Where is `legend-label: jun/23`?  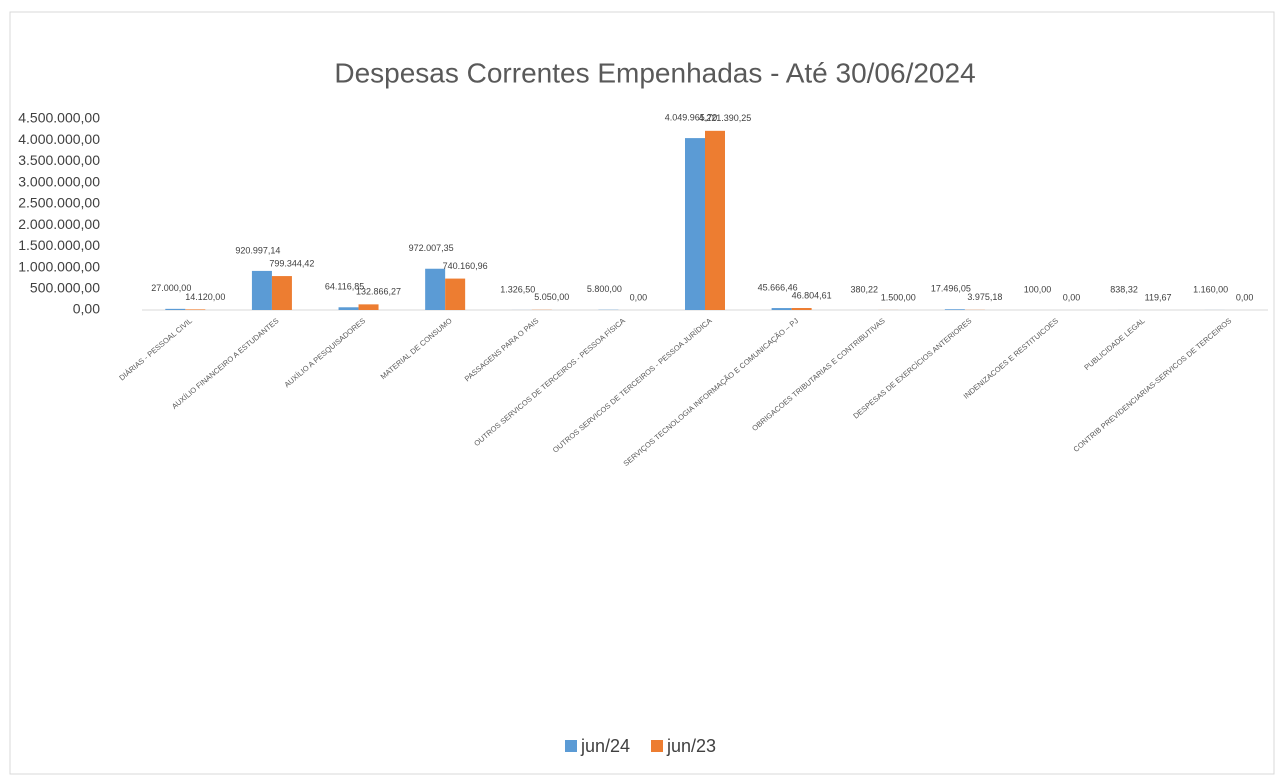 legend-label: jun/23 is located at coordinates (691, 746).